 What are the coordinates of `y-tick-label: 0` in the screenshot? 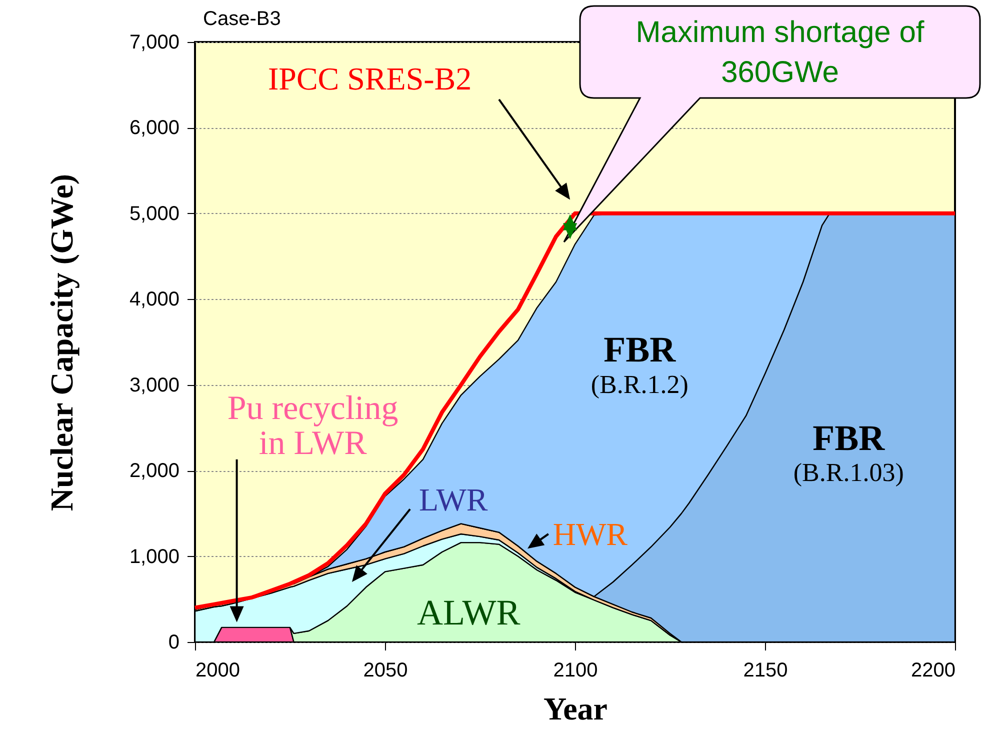 It's located at (174, 643).